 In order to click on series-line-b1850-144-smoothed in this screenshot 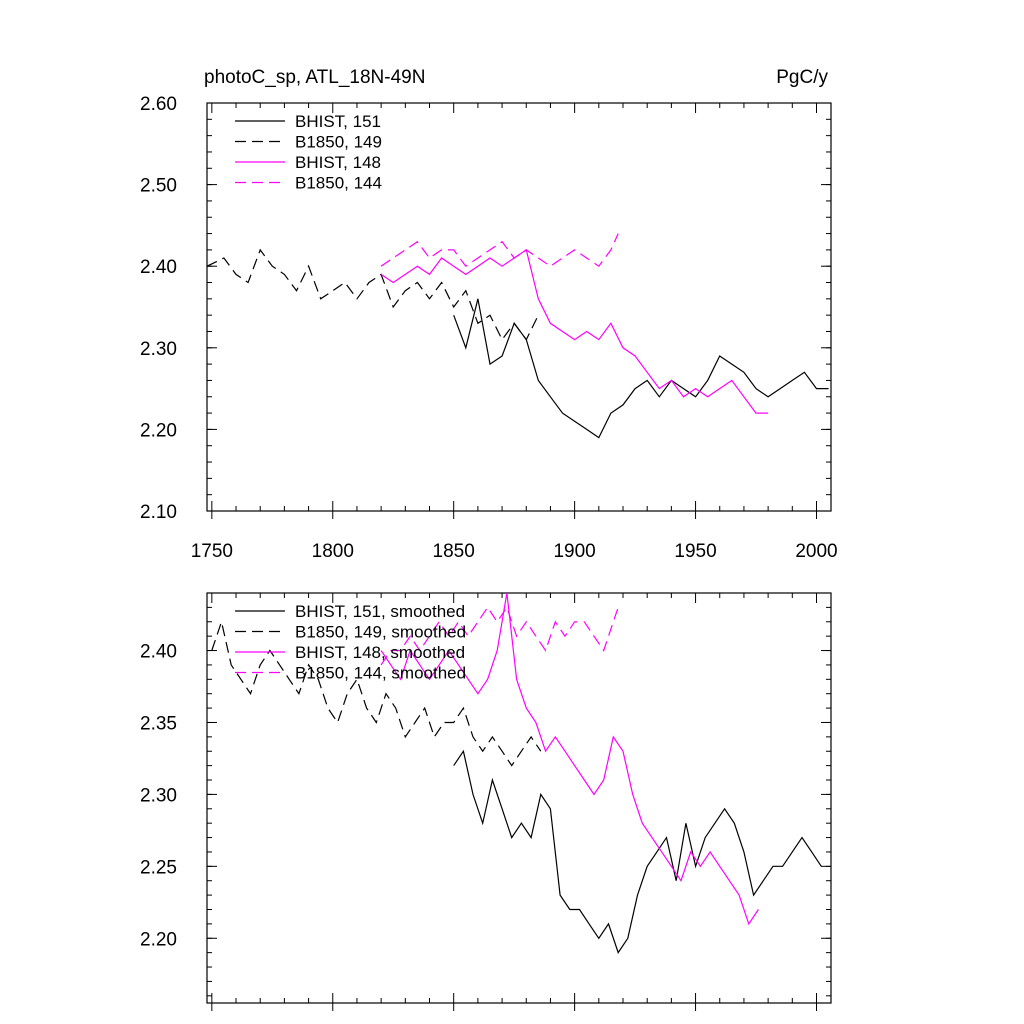, I will do `click(499, 636)`.